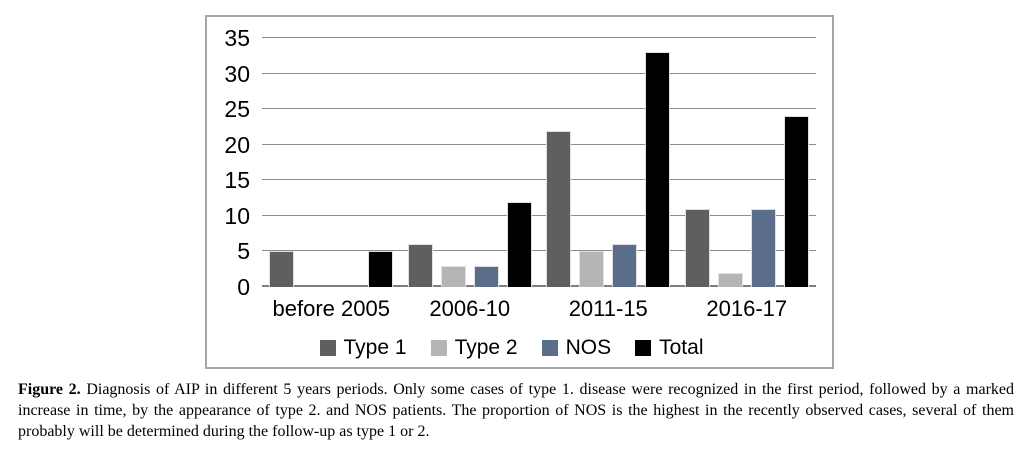  Describe the element at coordinates (539, 309) in the screenshot. I see `x-axis-labels: before 2005 2006-10 2011-15 2016-17` at that location.